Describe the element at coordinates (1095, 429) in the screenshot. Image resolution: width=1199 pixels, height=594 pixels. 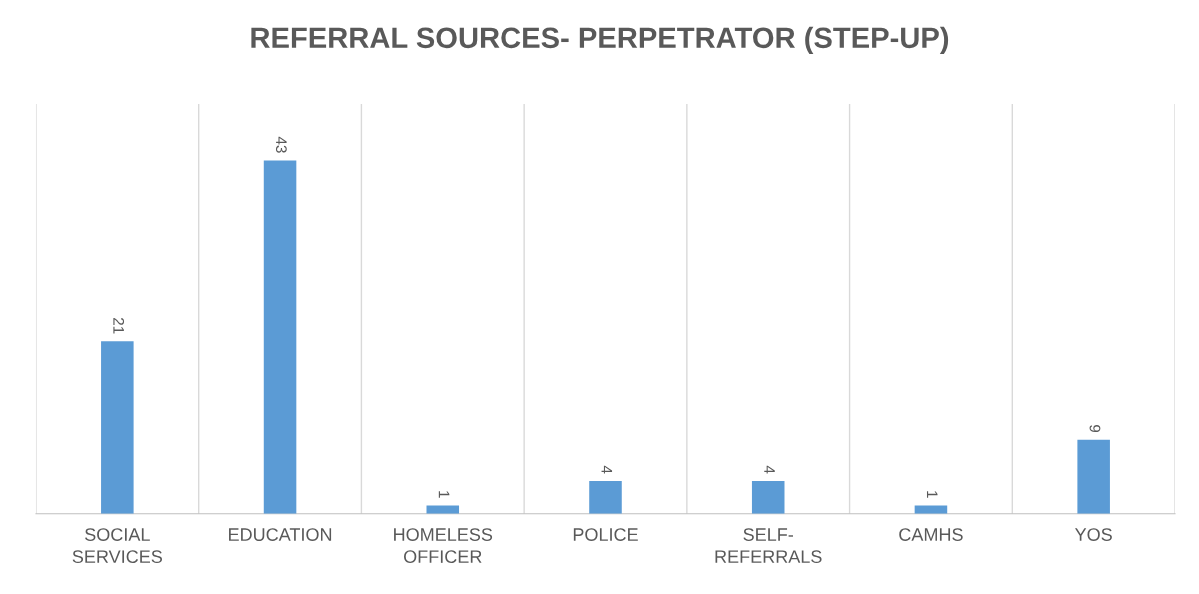
I see `data-label: 9` at that location.